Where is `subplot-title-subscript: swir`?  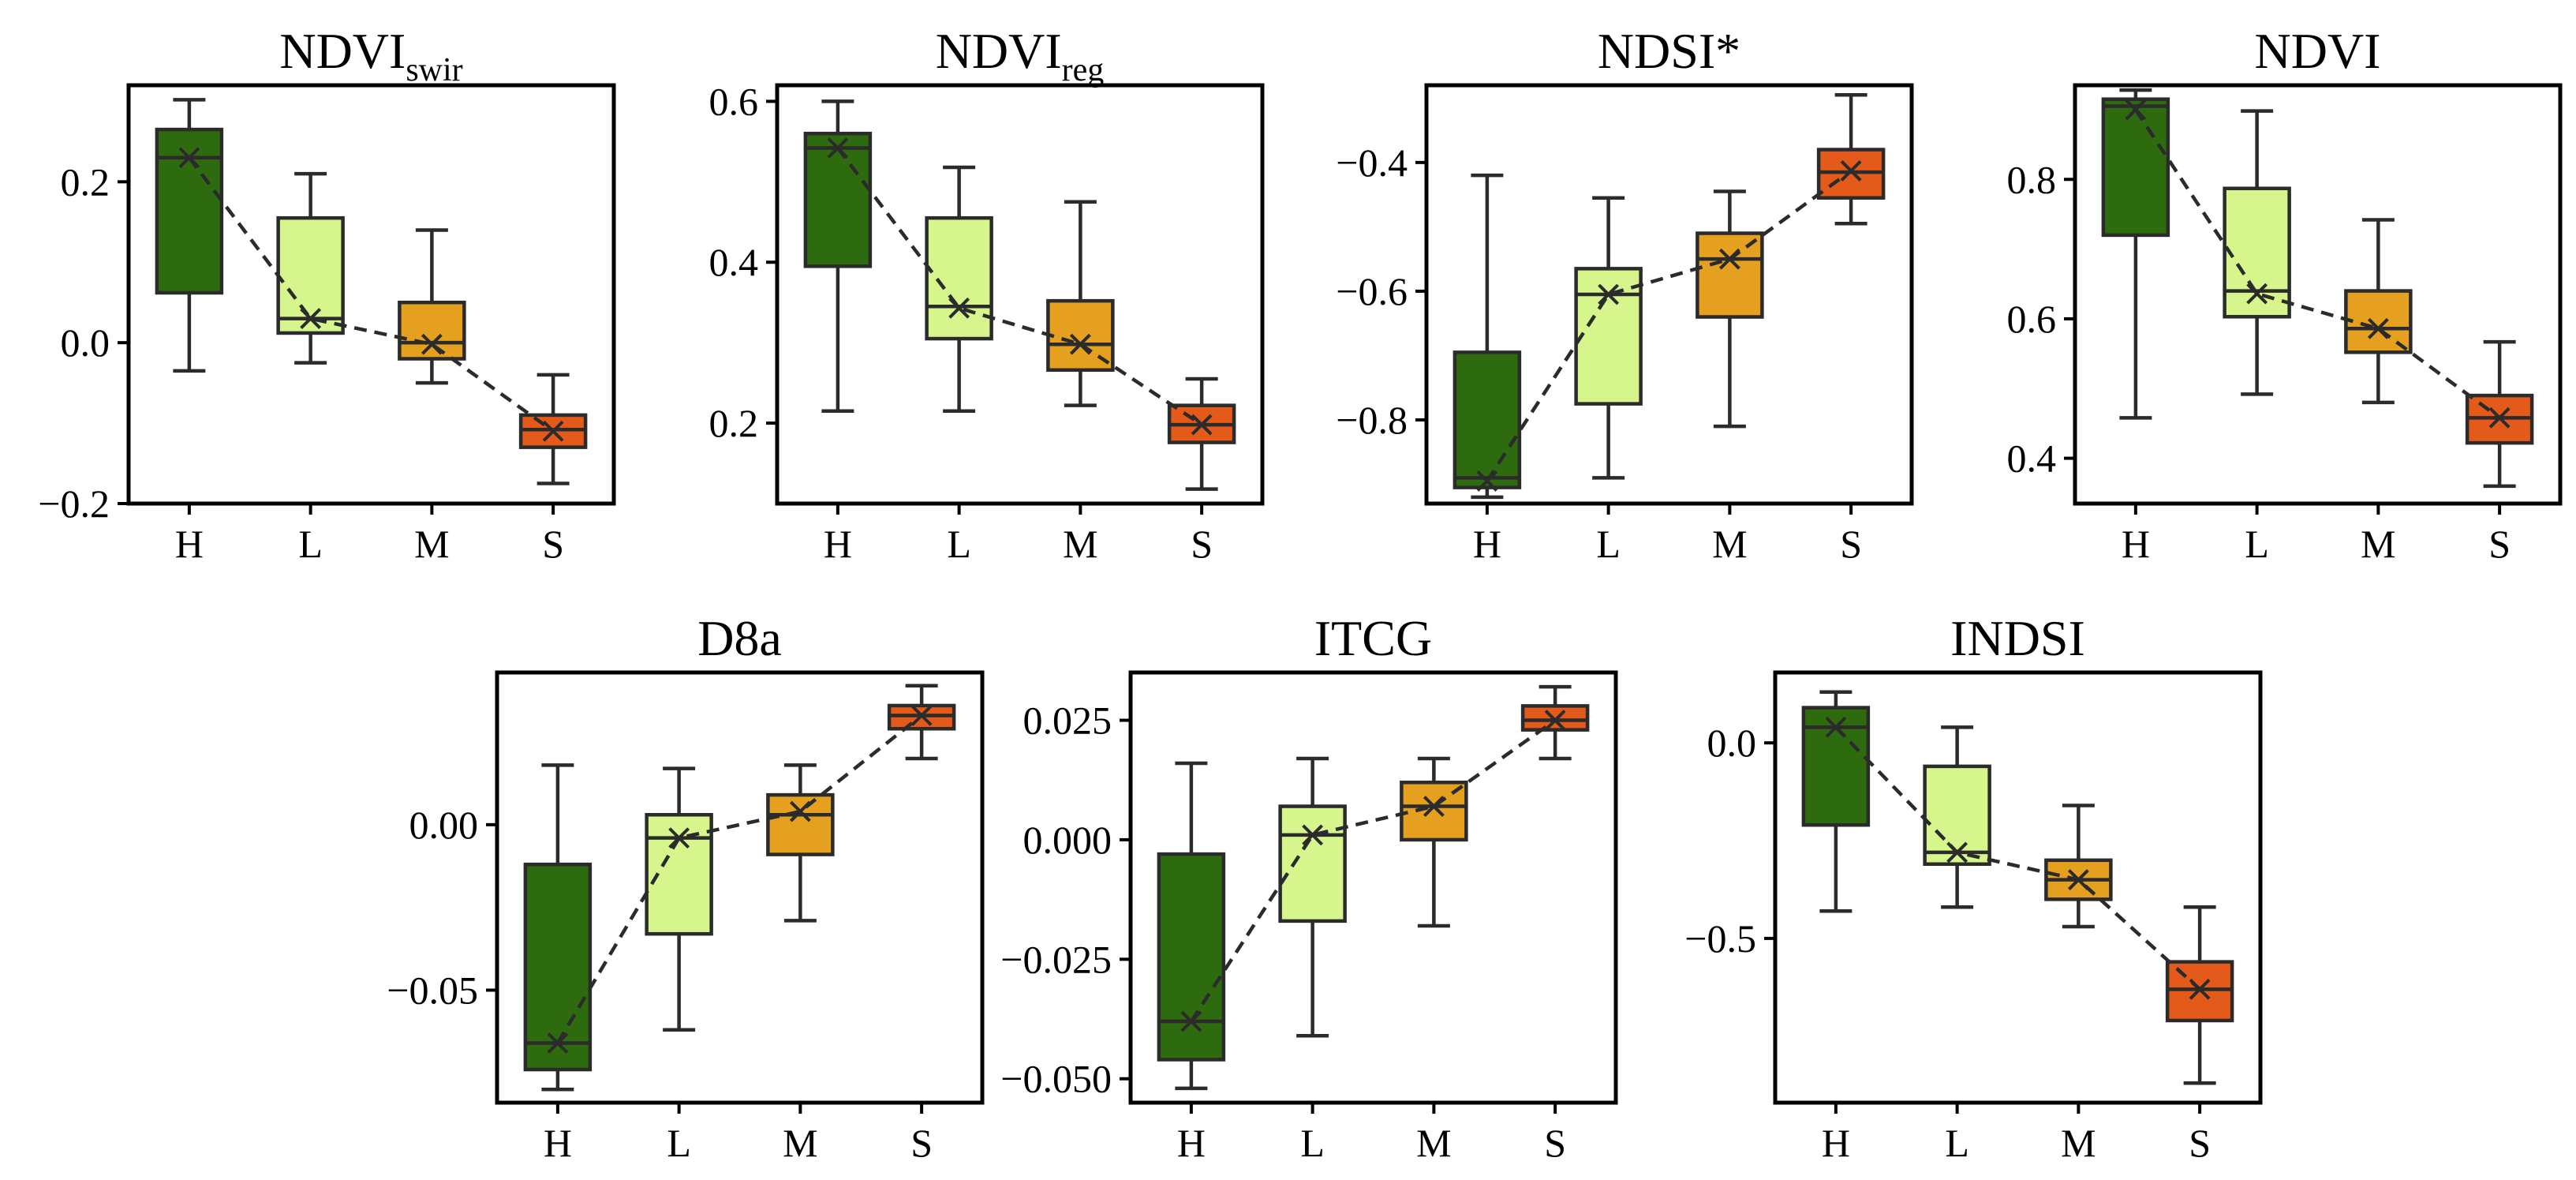 subplot-title-subscript: swir is located at coordinates (434, 70).